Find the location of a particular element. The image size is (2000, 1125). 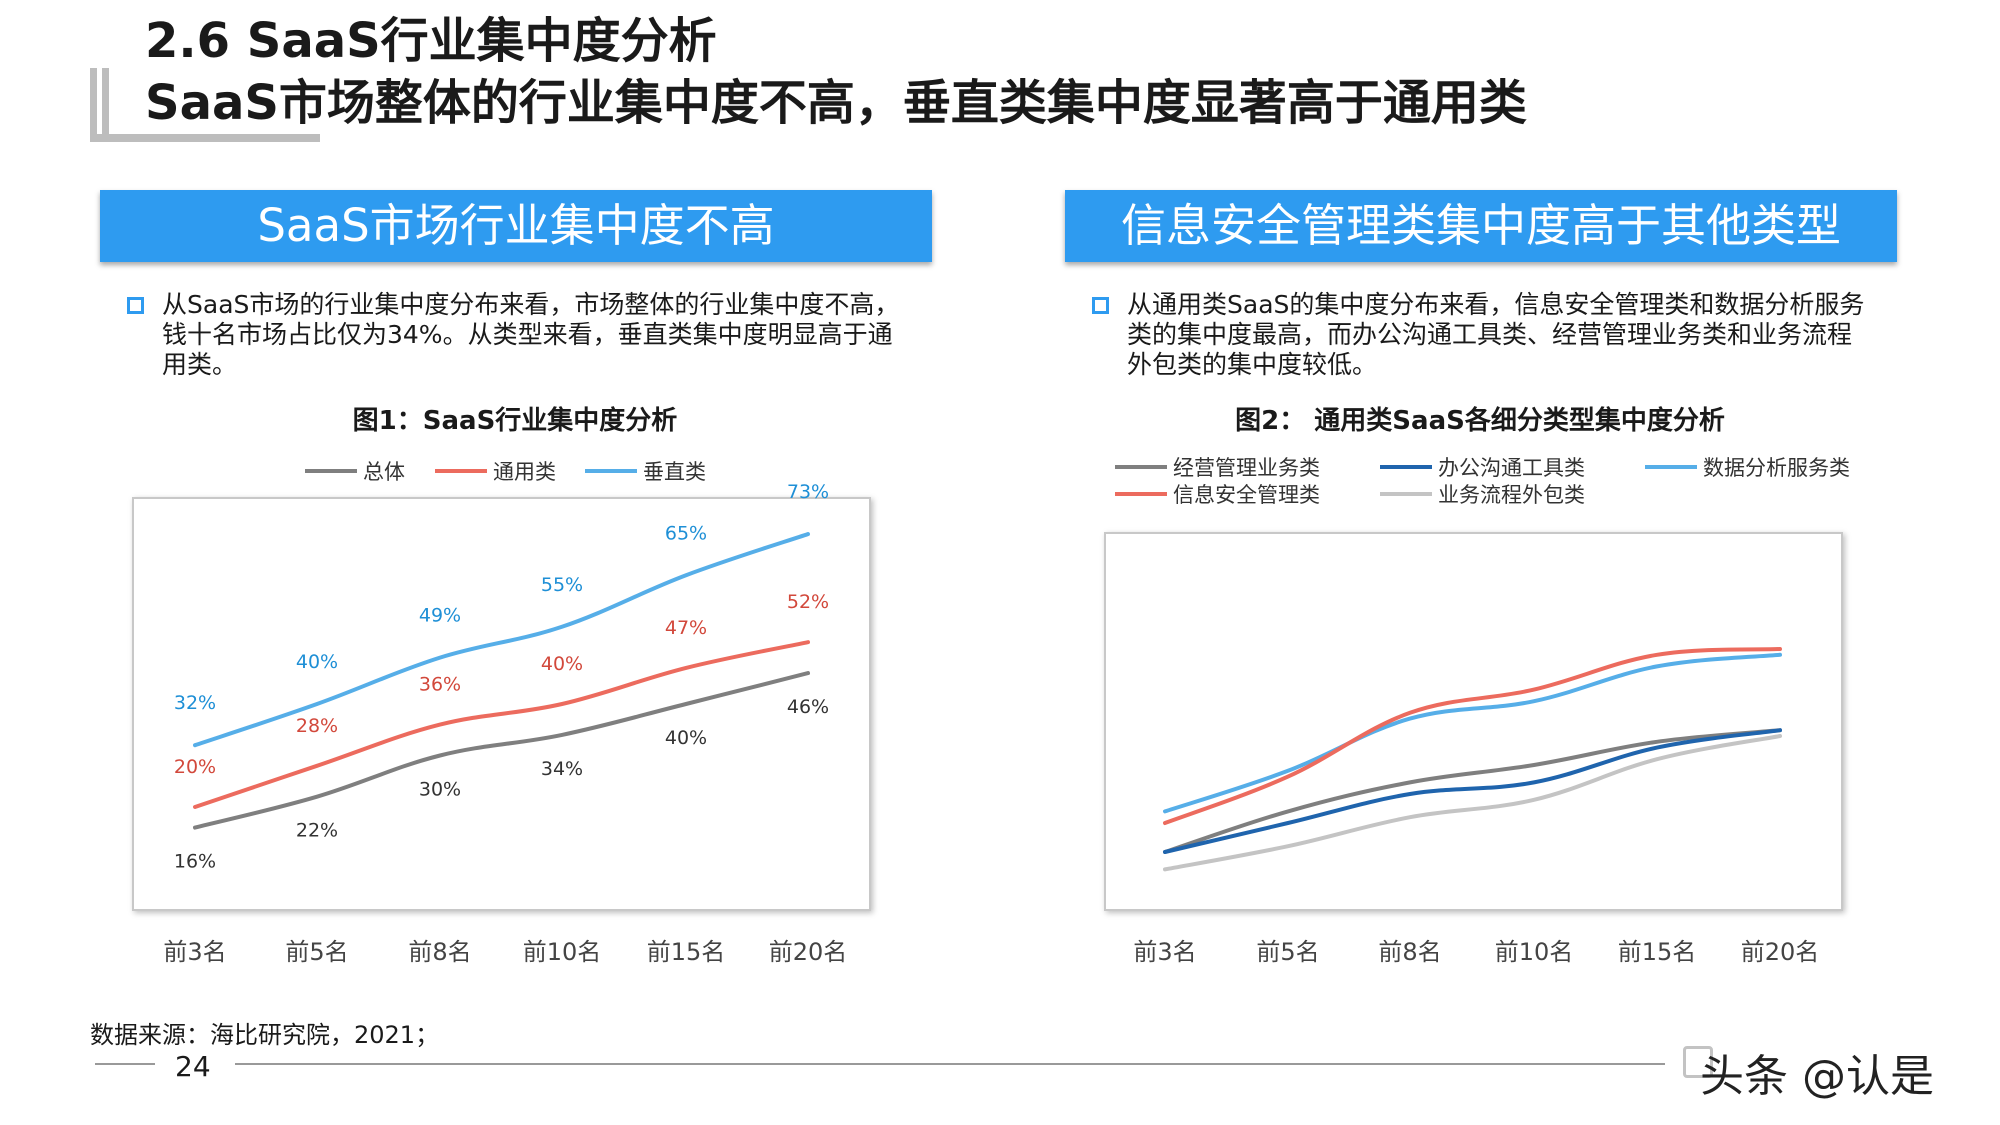

data-label: 30% is located at coordinates (440, 790).